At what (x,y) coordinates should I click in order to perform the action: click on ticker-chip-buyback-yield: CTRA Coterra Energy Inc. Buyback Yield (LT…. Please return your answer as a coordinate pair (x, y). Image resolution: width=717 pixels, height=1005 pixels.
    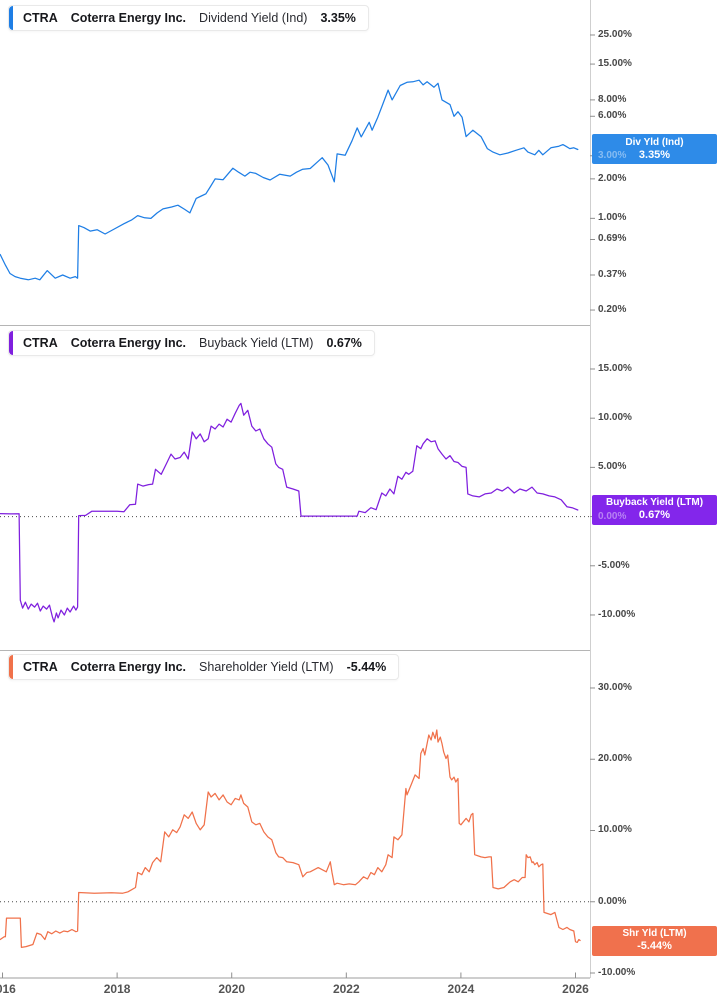
    Looking at the image, I should click on (191, 343).